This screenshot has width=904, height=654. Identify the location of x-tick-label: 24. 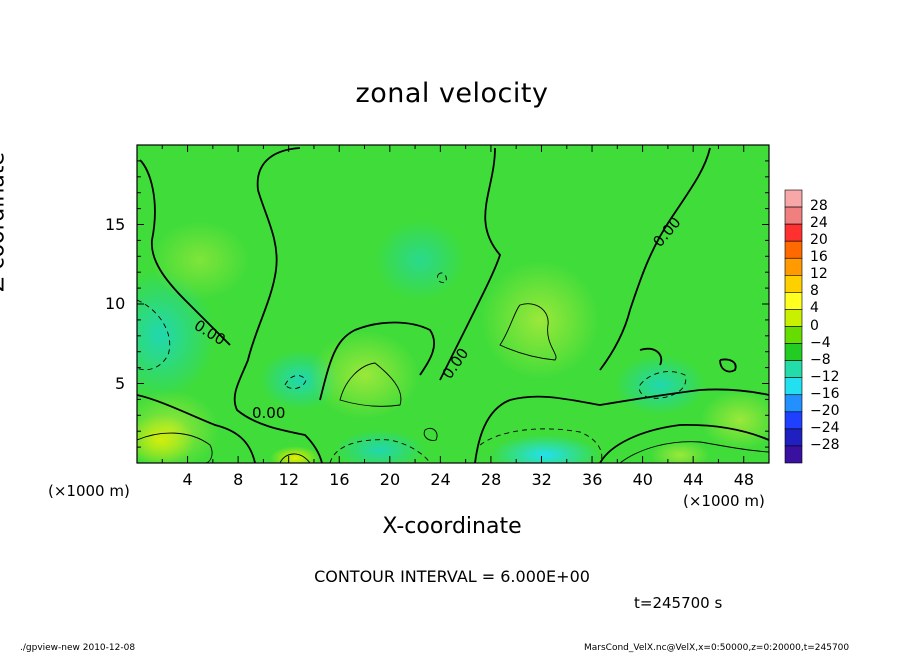
(440, 479).